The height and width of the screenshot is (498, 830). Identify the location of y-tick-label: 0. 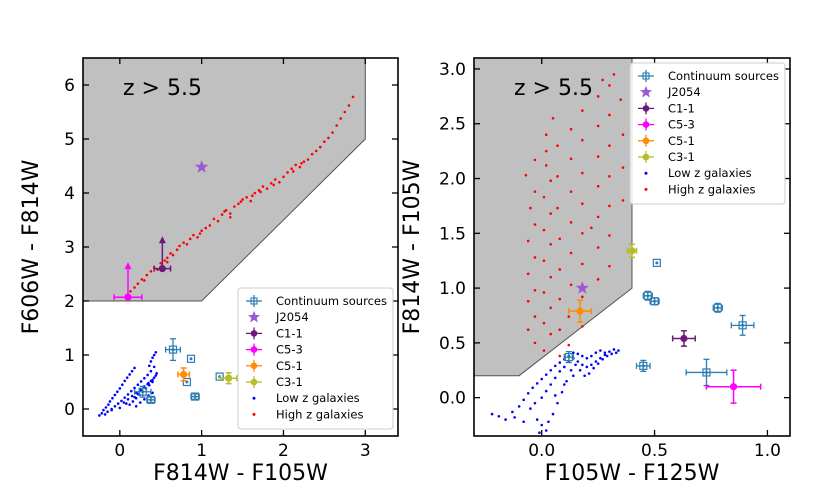
(69, 410).